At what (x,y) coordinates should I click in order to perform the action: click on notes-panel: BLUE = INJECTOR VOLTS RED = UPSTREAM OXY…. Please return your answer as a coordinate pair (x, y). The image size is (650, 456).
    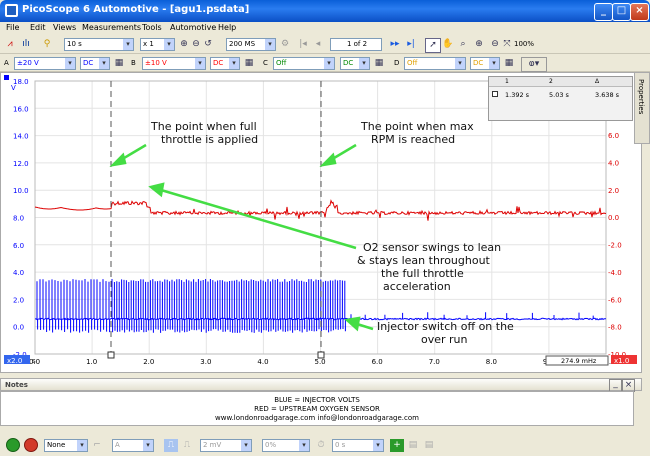
    Looking at the image, I should click on (317, 408).